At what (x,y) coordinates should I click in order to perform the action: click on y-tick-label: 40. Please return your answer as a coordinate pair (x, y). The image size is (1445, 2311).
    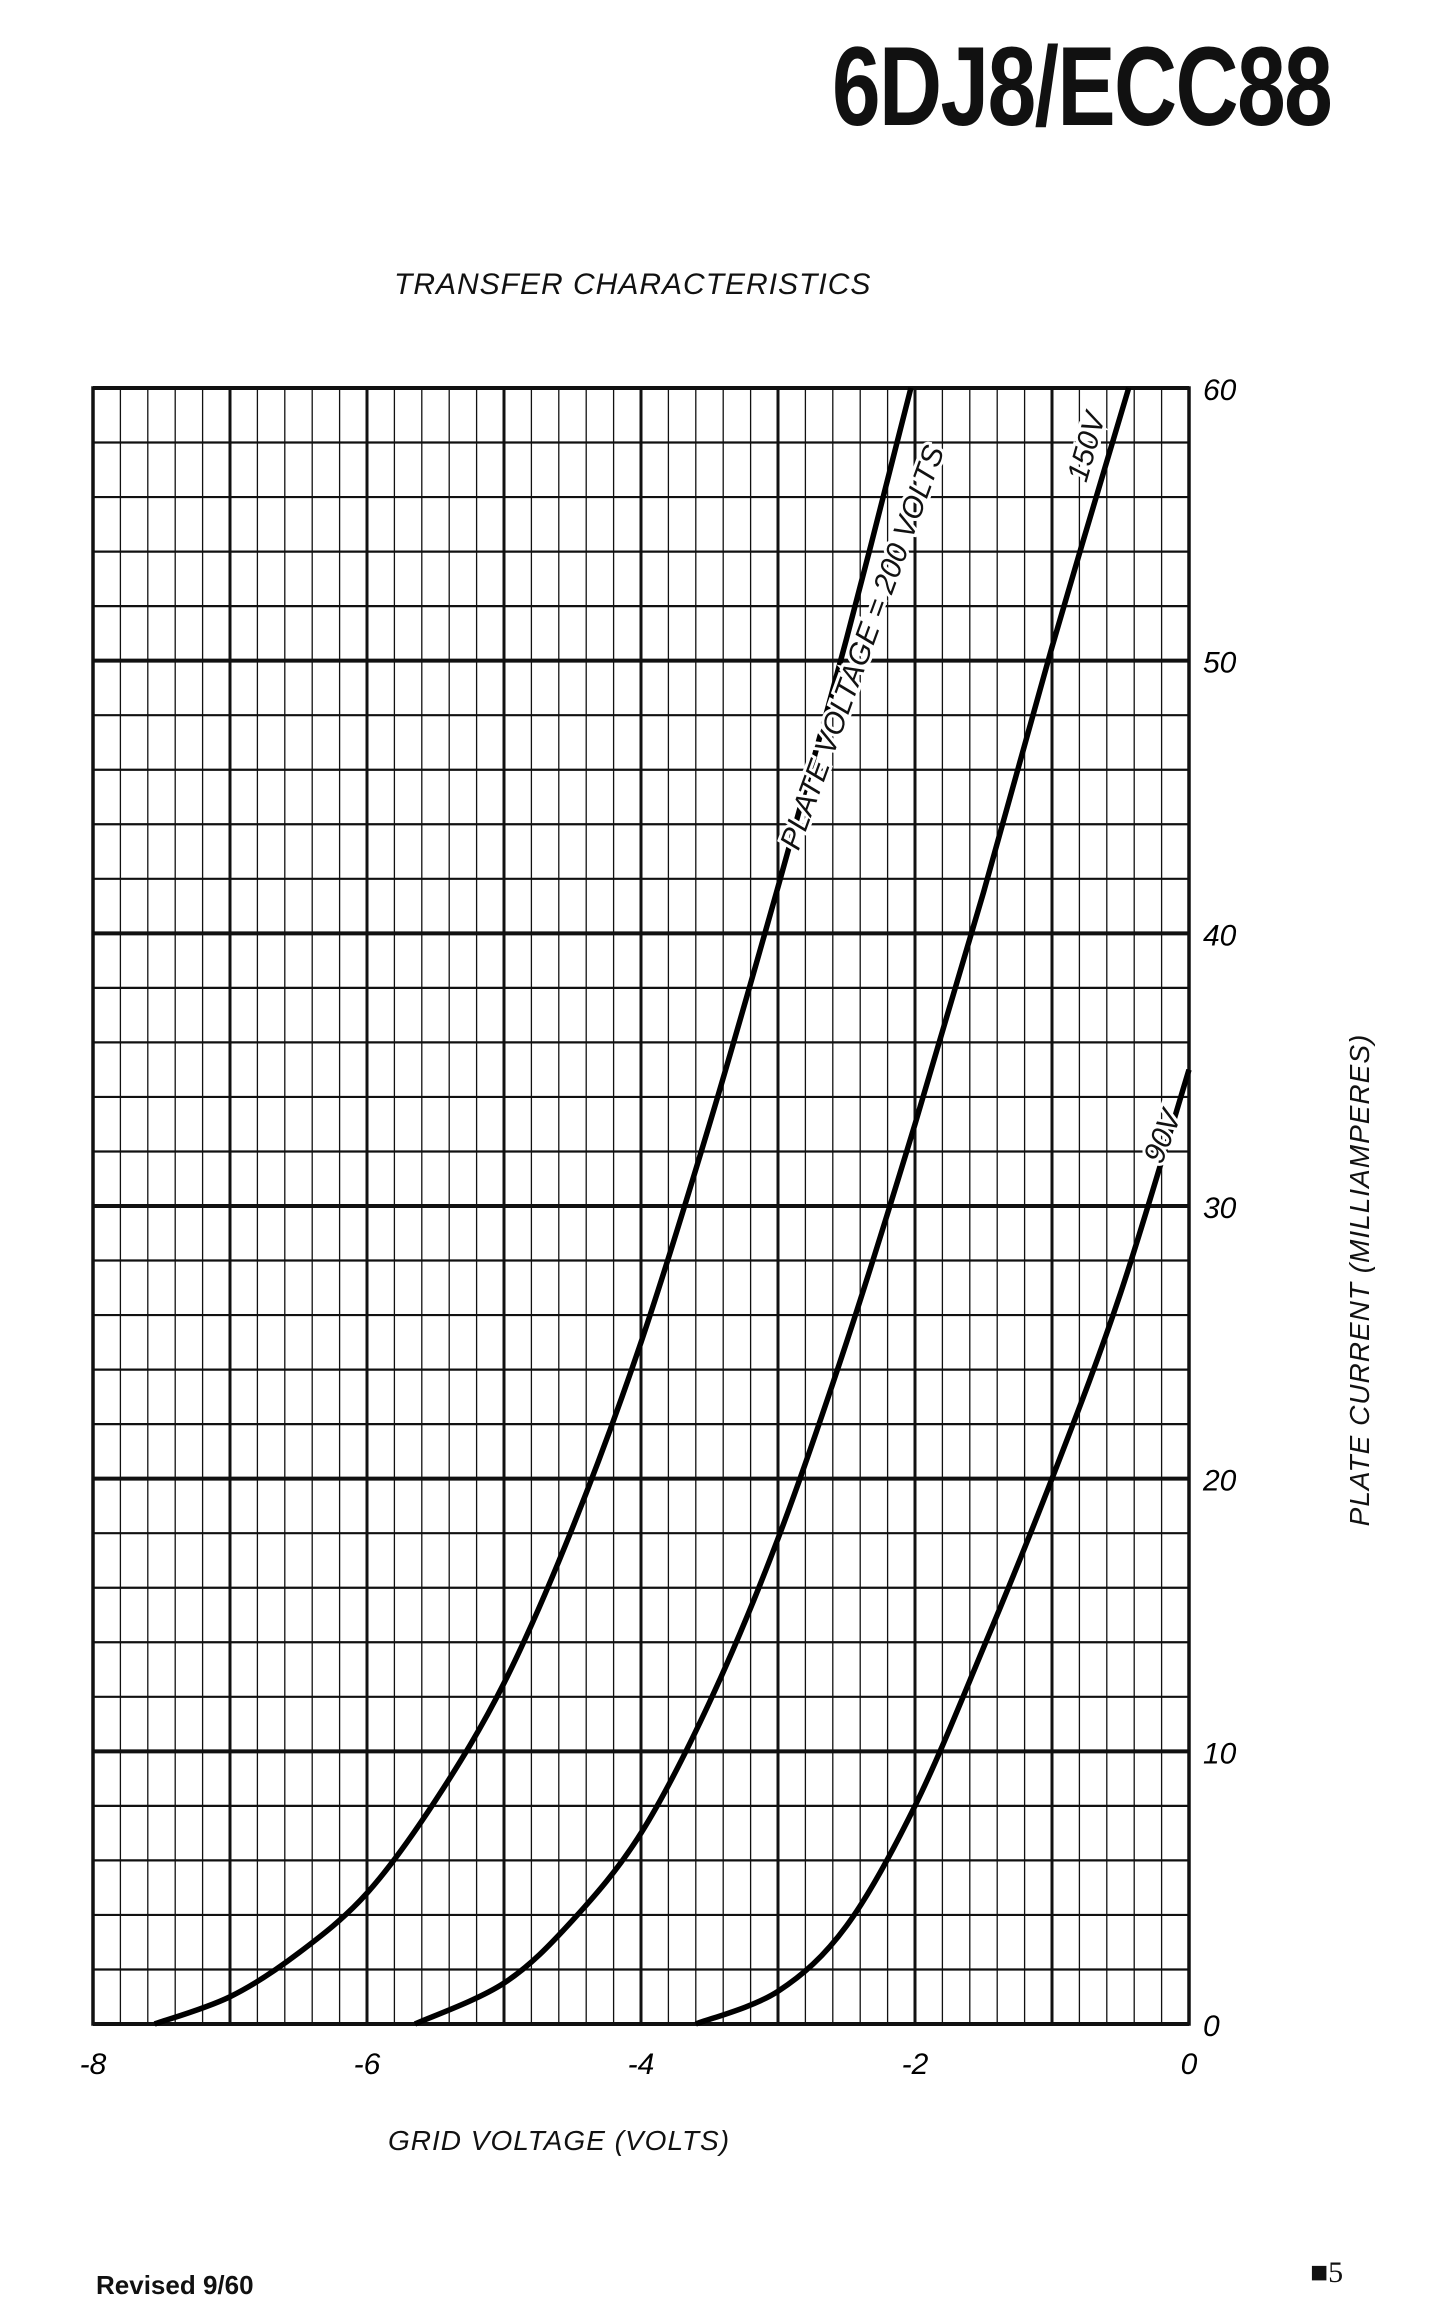
    Looking at the image, I should click on (1220, 935).